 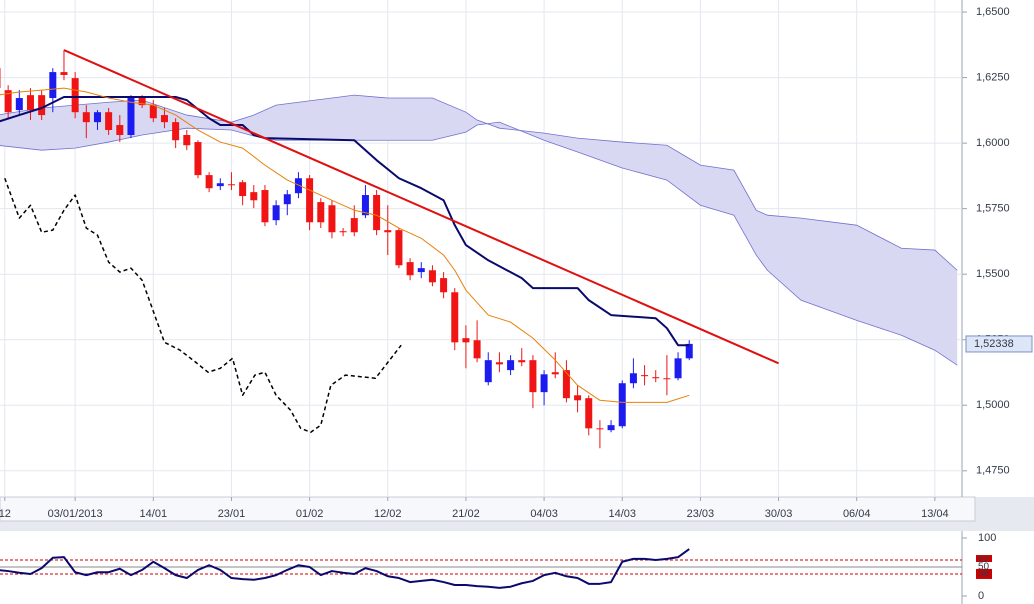 What do you see at coordinates (75, 514) in the screenshot?
I see `x-tick-label: 03/01/2013` at bounding box center [75, 514].